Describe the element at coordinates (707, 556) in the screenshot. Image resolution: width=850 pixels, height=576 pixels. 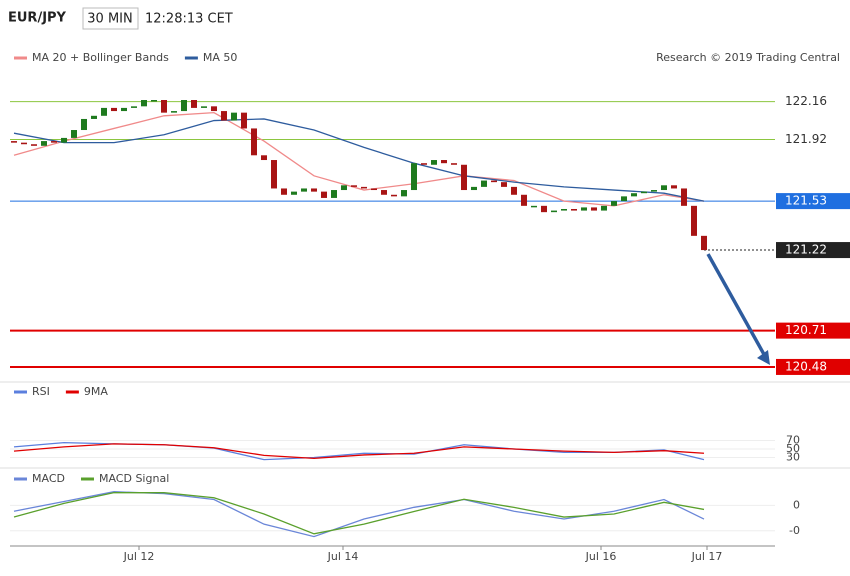
I see `x-tick-label: Jul 17` at that location.